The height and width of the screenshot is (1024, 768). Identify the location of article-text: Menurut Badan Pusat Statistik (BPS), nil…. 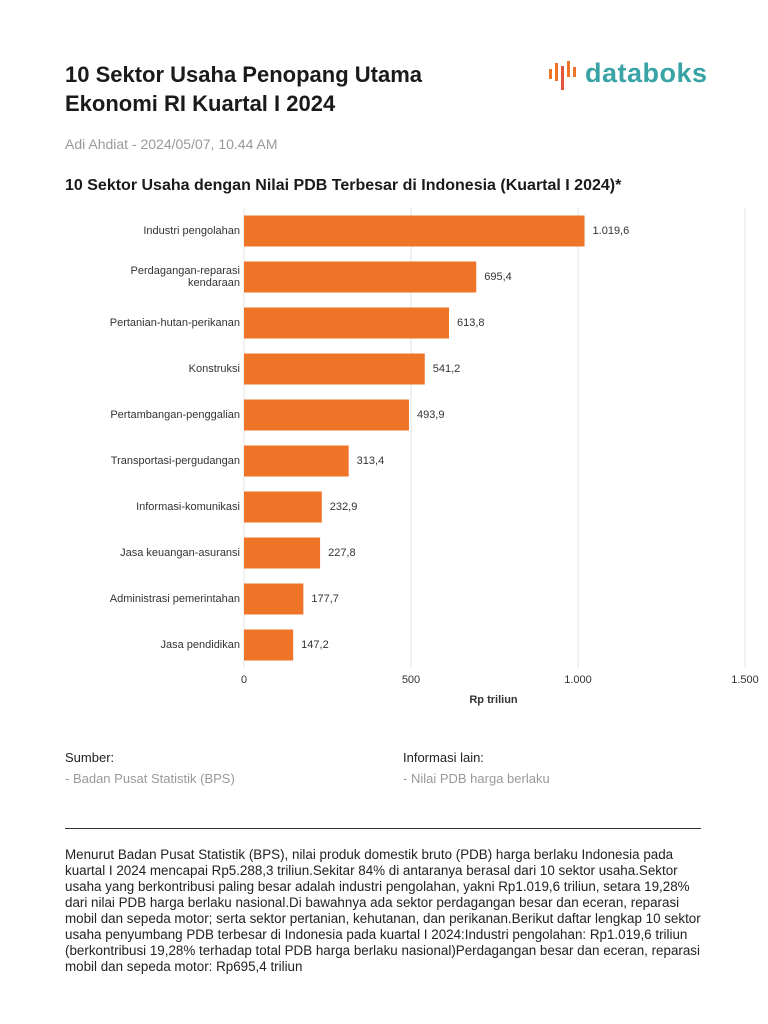
(383, 910).